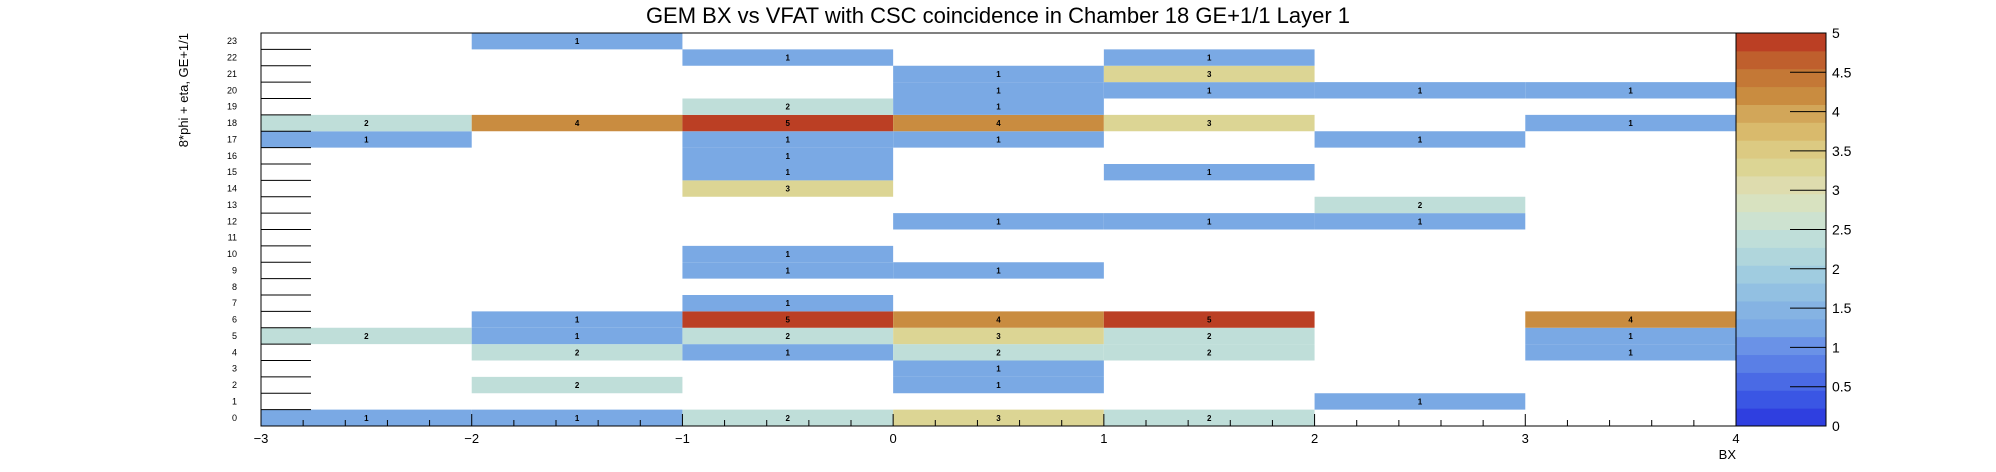 This screenshot has width=1996, height=472. I want to click on color-scale-tick-label: 0, so click(1836, 426).